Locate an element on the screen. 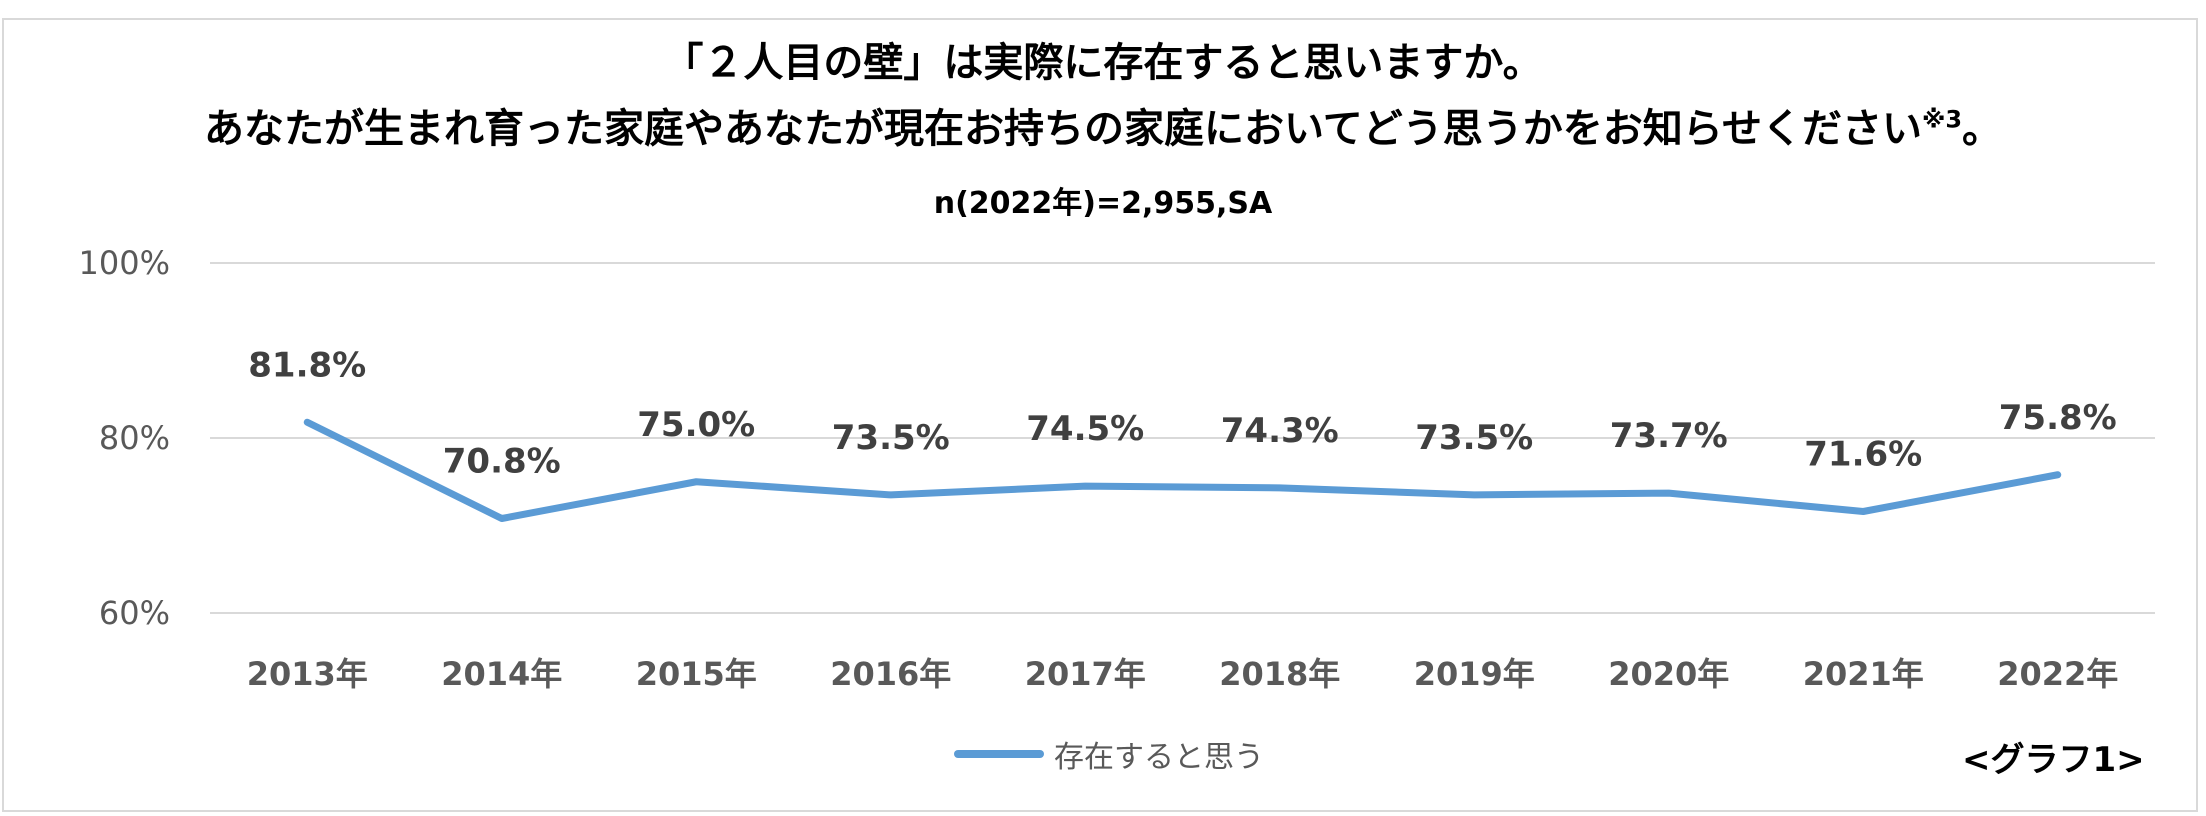  legend: 存在すると思う is located at coordinates (1109, 755).